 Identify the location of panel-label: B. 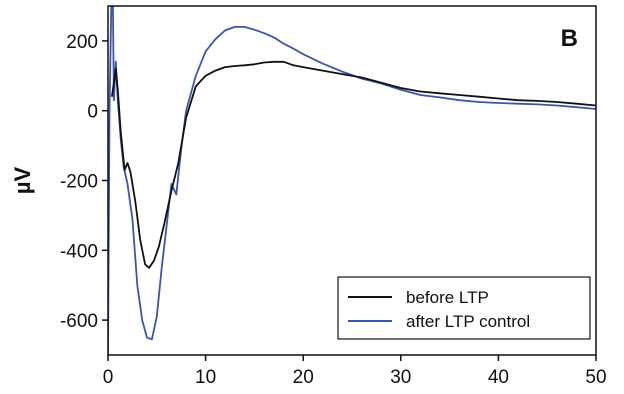
(569, 38).